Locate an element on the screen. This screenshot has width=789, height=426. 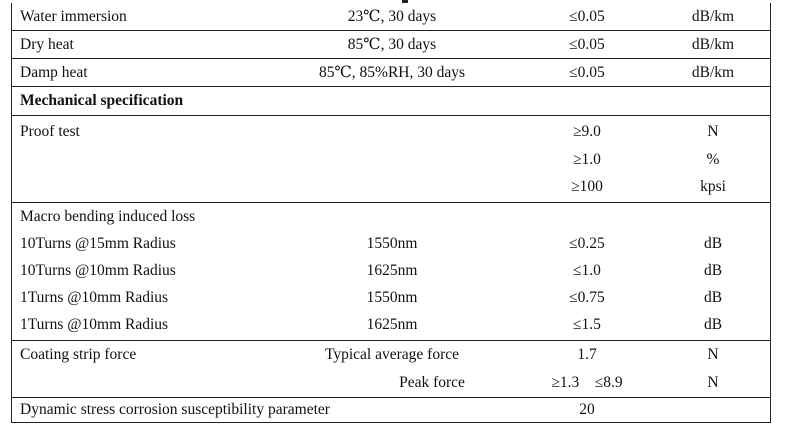
spec-condition: 85℃, 30 days is located at coordinates (392, 44).